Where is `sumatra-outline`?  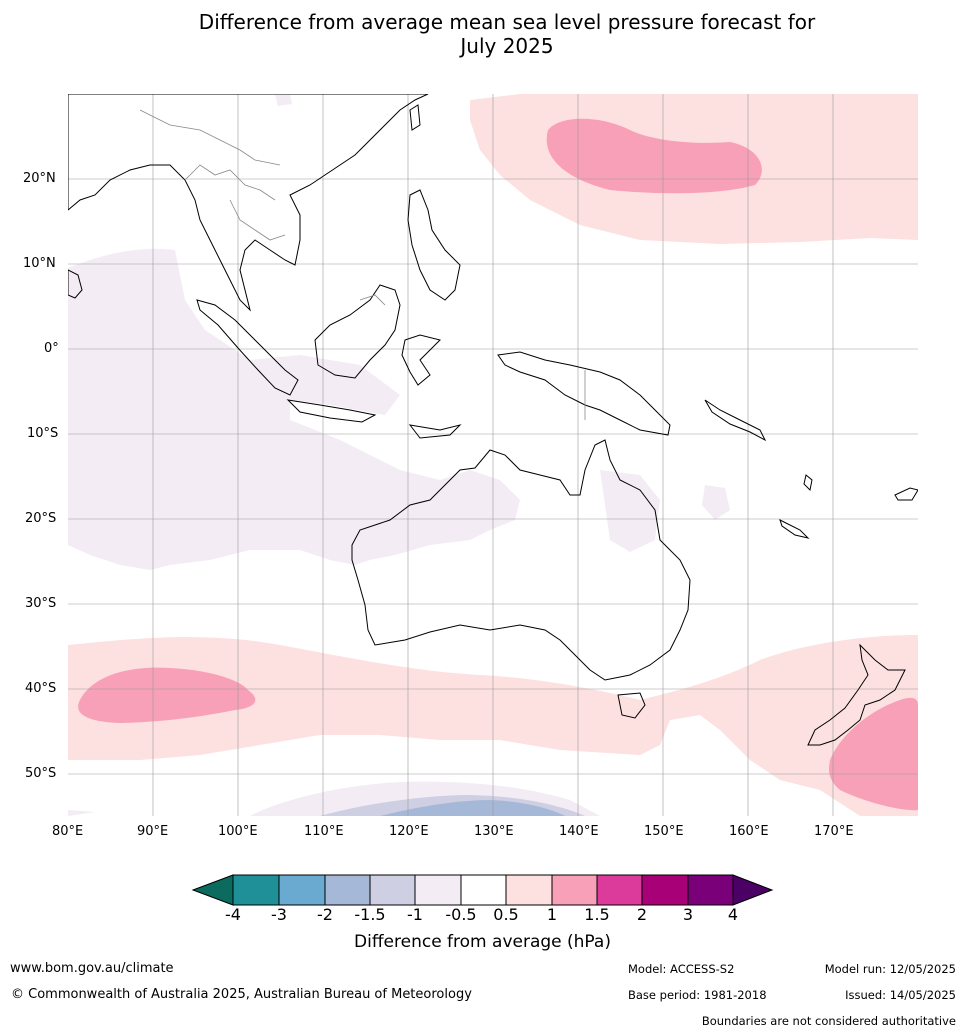 sumatra-outline is located at coordinates (247, 347).